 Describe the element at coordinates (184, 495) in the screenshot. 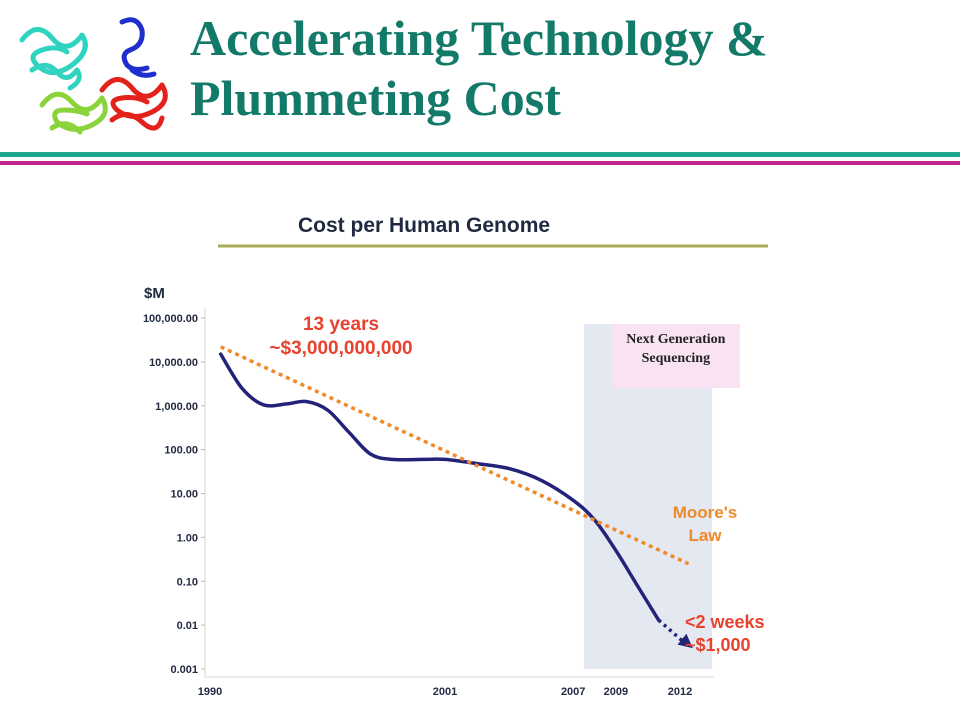

I see `y-tick-label: 10.00` at that location.